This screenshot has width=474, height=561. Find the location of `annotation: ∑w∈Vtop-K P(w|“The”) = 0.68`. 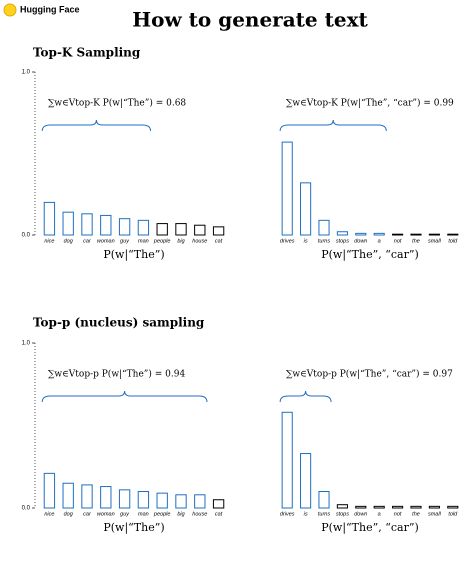

annotation: ∑w∈Vtop-K P(w|“The”) = 0.68 is located at coordinates (117, 103).